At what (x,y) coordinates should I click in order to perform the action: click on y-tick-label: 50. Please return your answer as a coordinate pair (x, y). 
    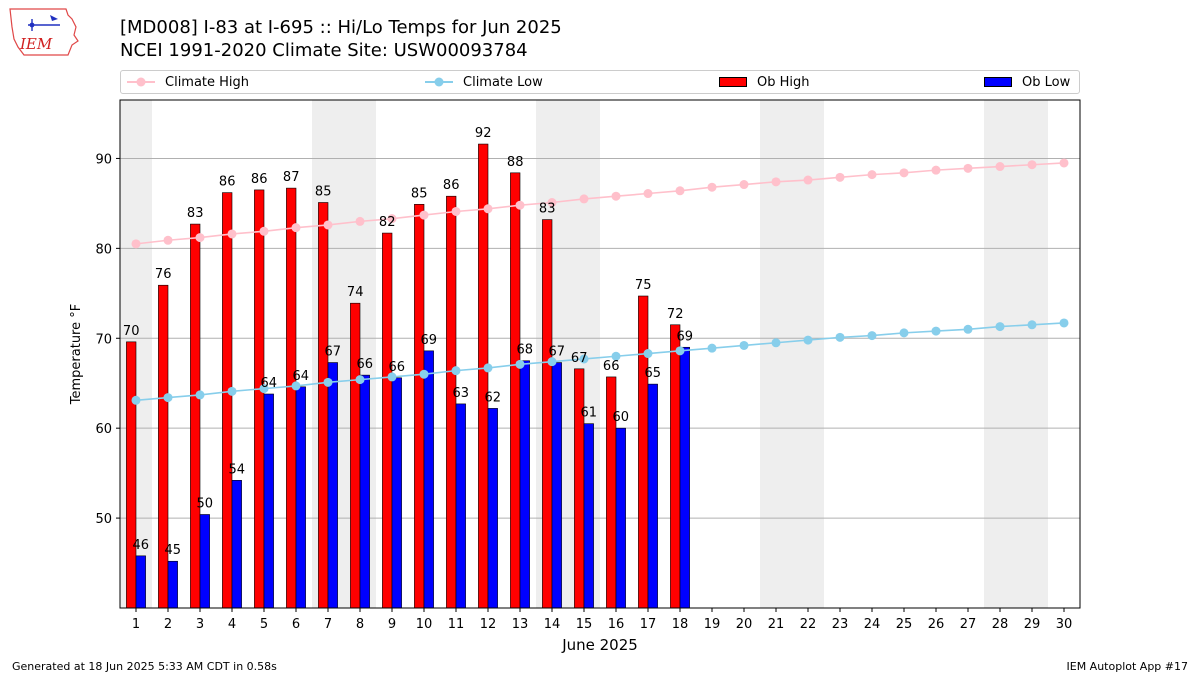
    Looking at the image, I should click on (103, 519).